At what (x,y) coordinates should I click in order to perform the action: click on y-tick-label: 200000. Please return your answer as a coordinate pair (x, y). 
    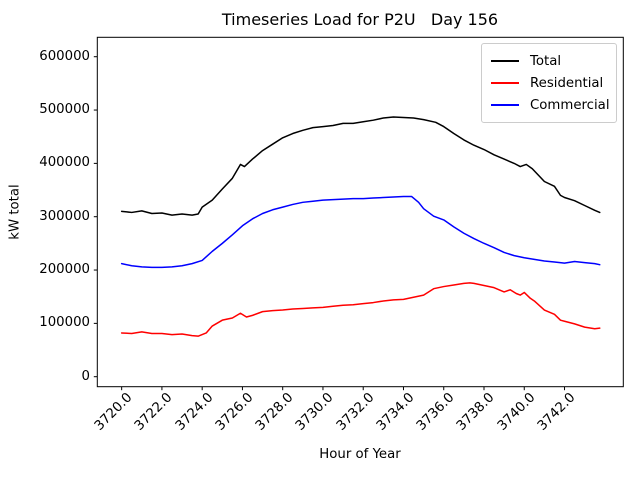
    Looking at the image, I should click on (64, 270).